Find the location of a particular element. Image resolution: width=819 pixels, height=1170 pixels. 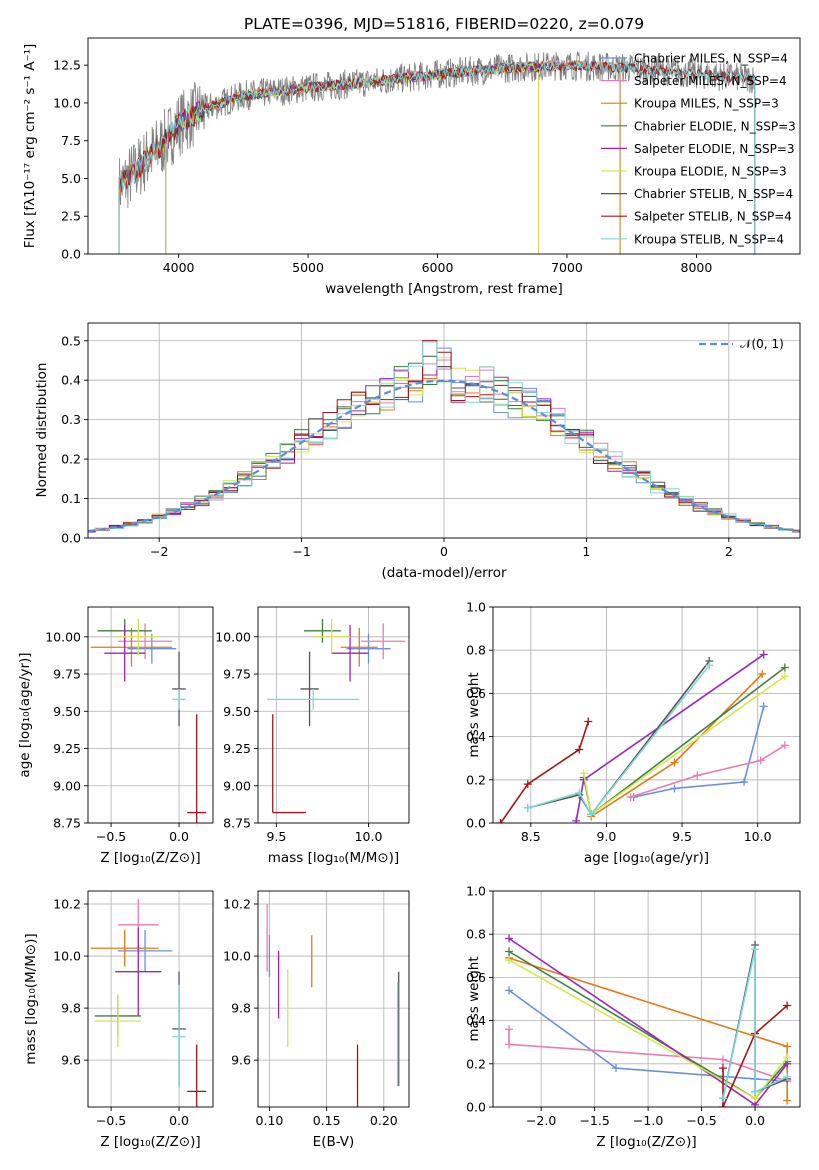

x-tick-label: 9.5 is located at coordinates (682, 836).